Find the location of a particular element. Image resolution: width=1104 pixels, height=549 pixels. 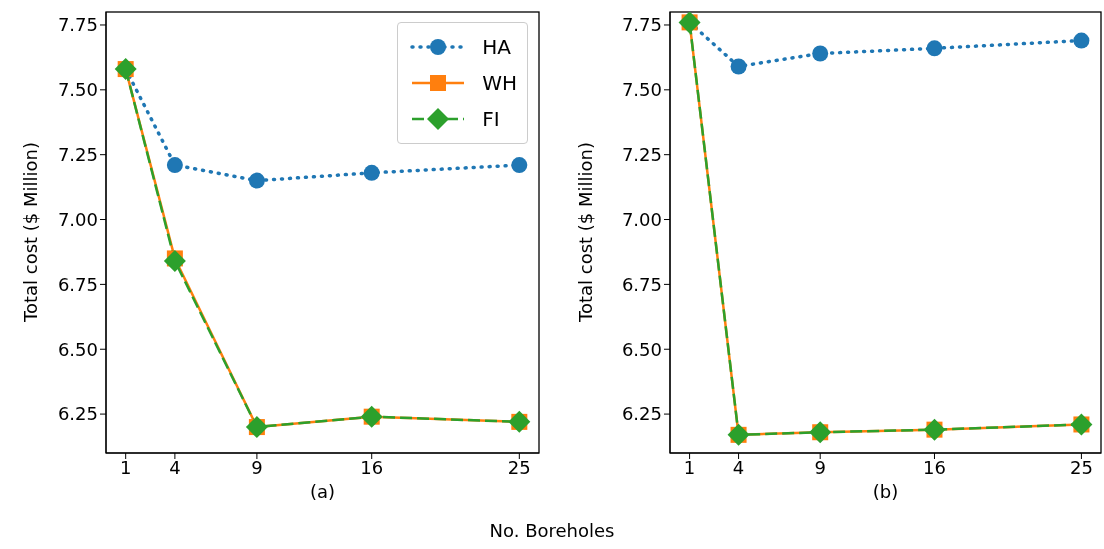

text: No. Boreholes is located at coordinates (552, 530).